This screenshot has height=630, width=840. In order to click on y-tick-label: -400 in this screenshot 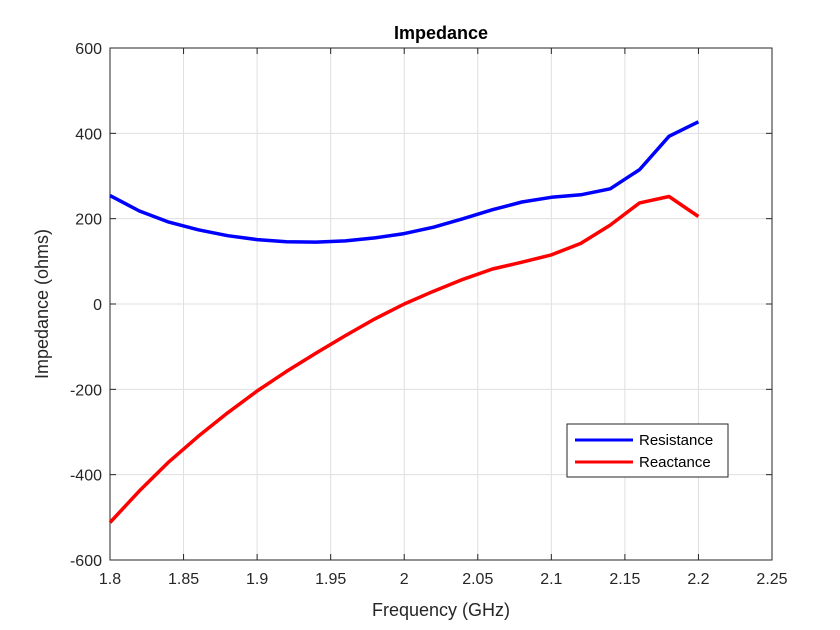, I will do `click(86, 476)`.